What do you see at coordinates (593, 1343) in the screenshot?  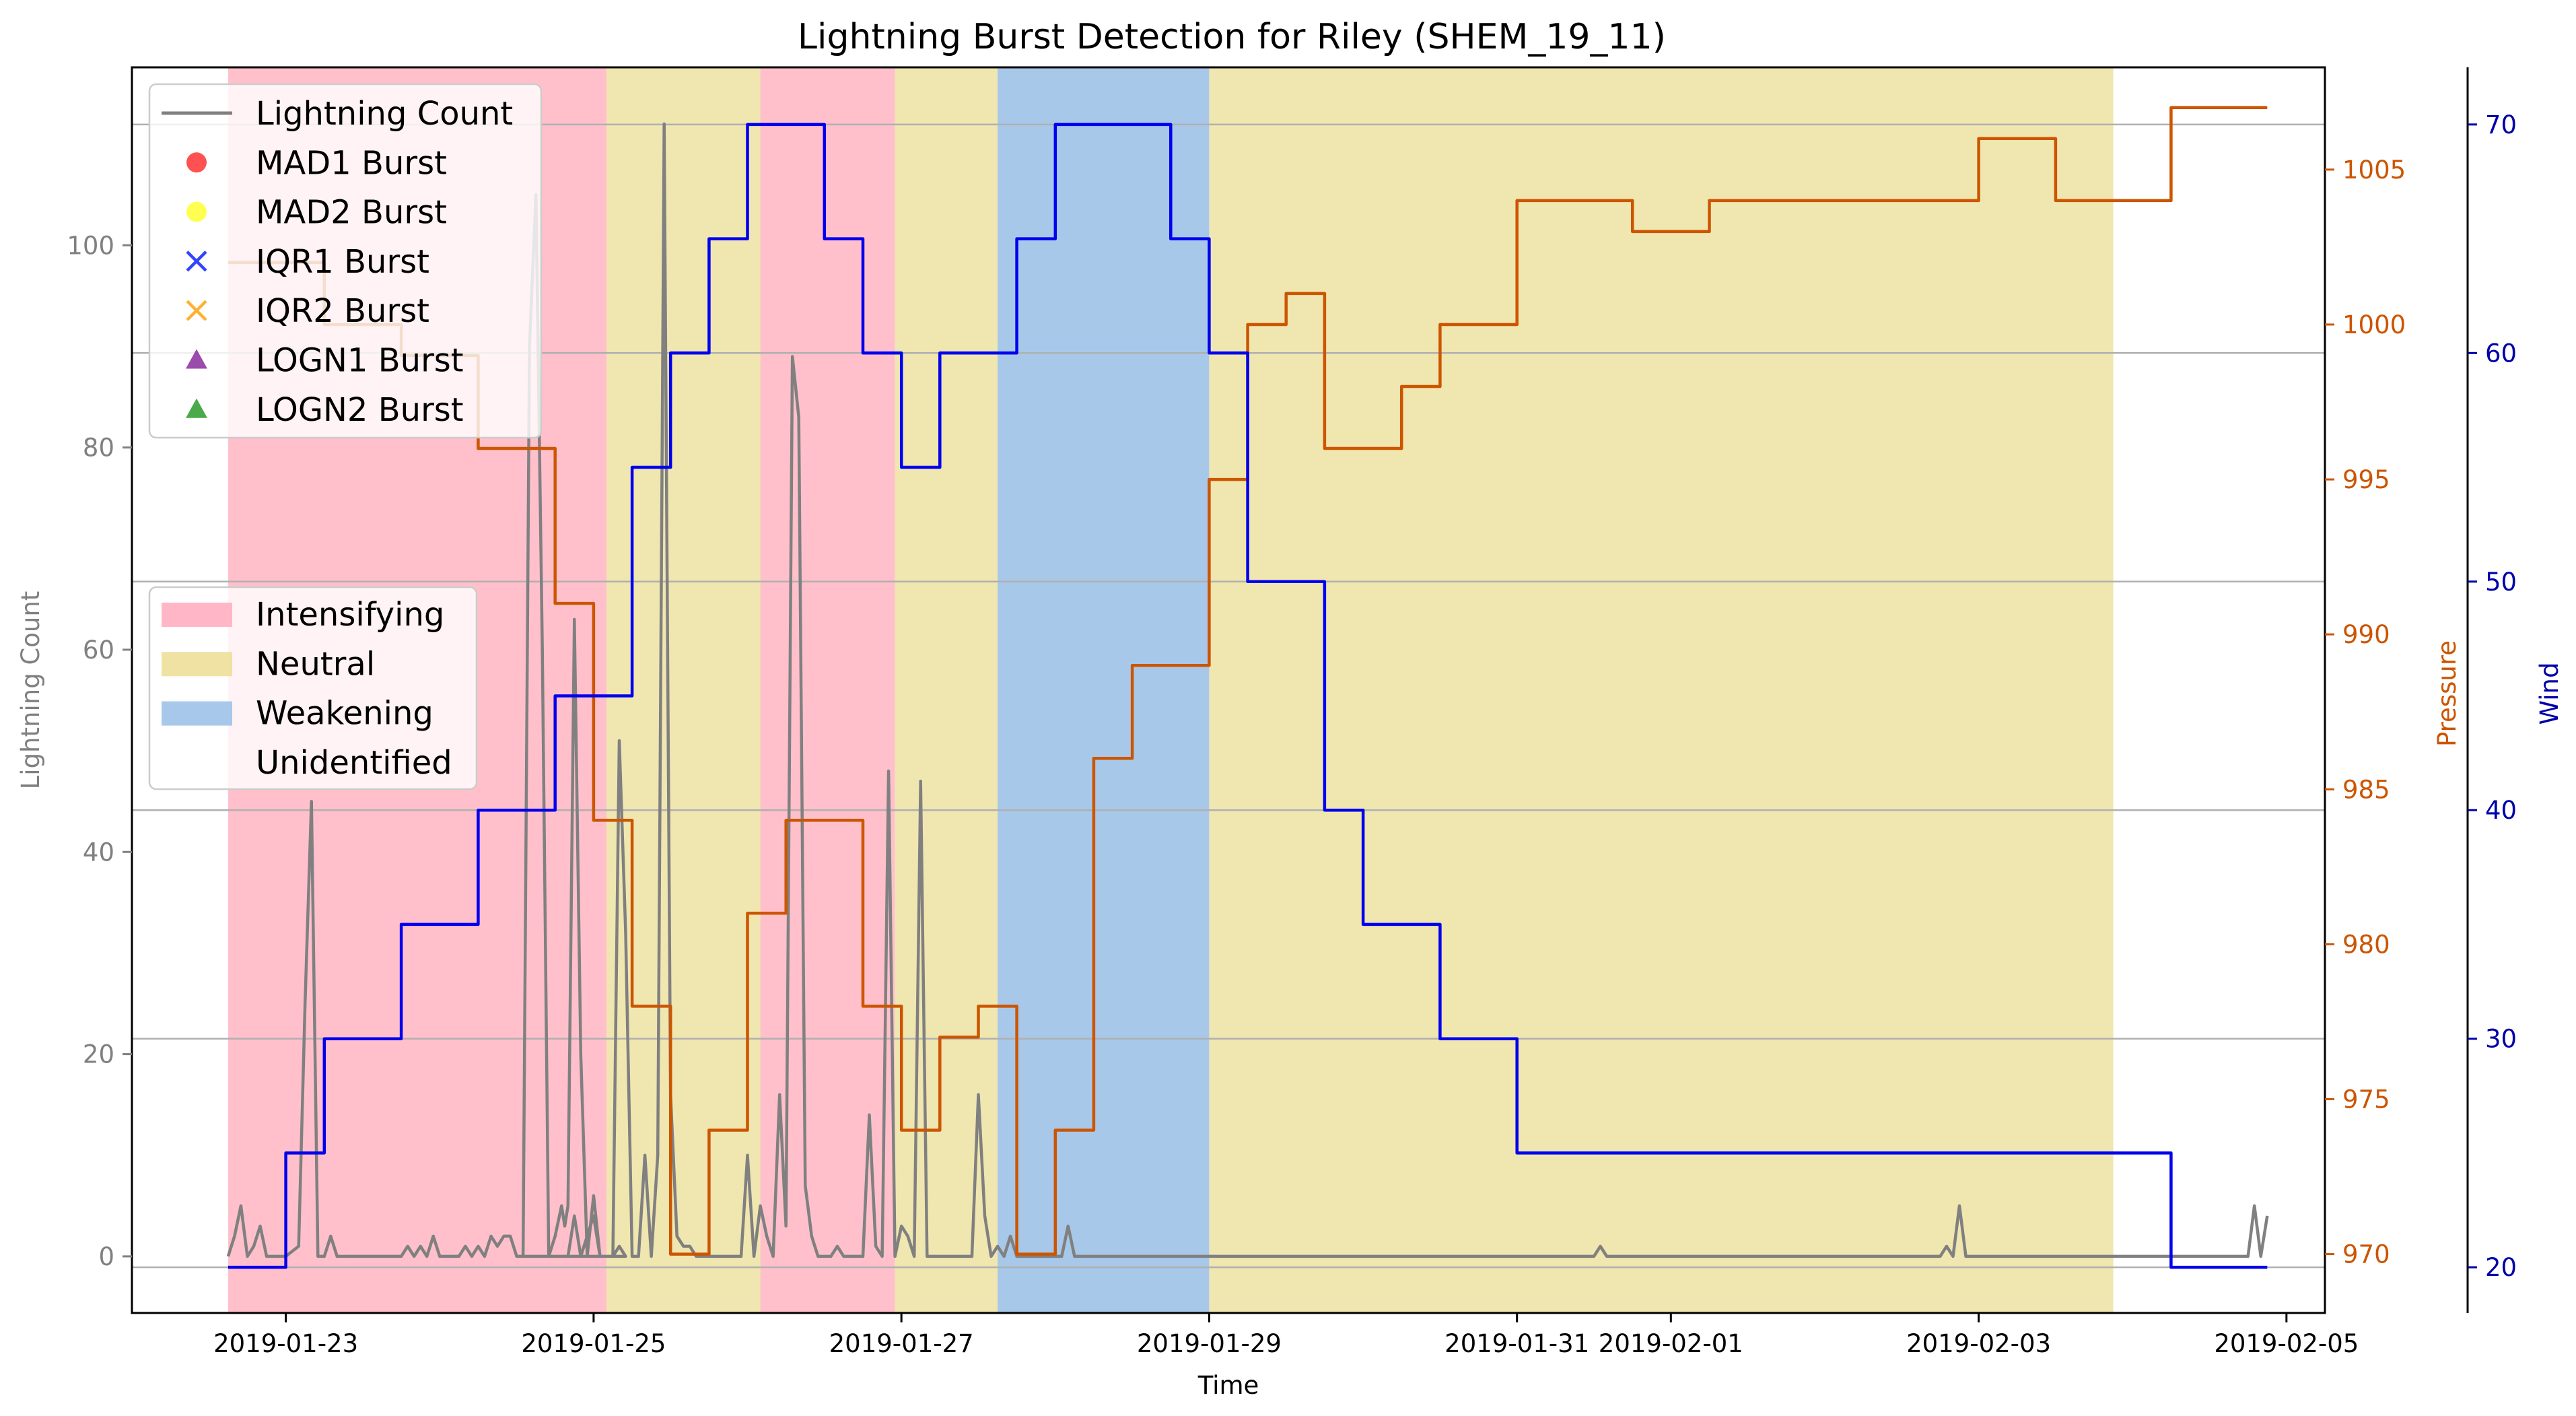 I see `x-tick-label: 2019-01-25` at bounding box center [593, 1343].